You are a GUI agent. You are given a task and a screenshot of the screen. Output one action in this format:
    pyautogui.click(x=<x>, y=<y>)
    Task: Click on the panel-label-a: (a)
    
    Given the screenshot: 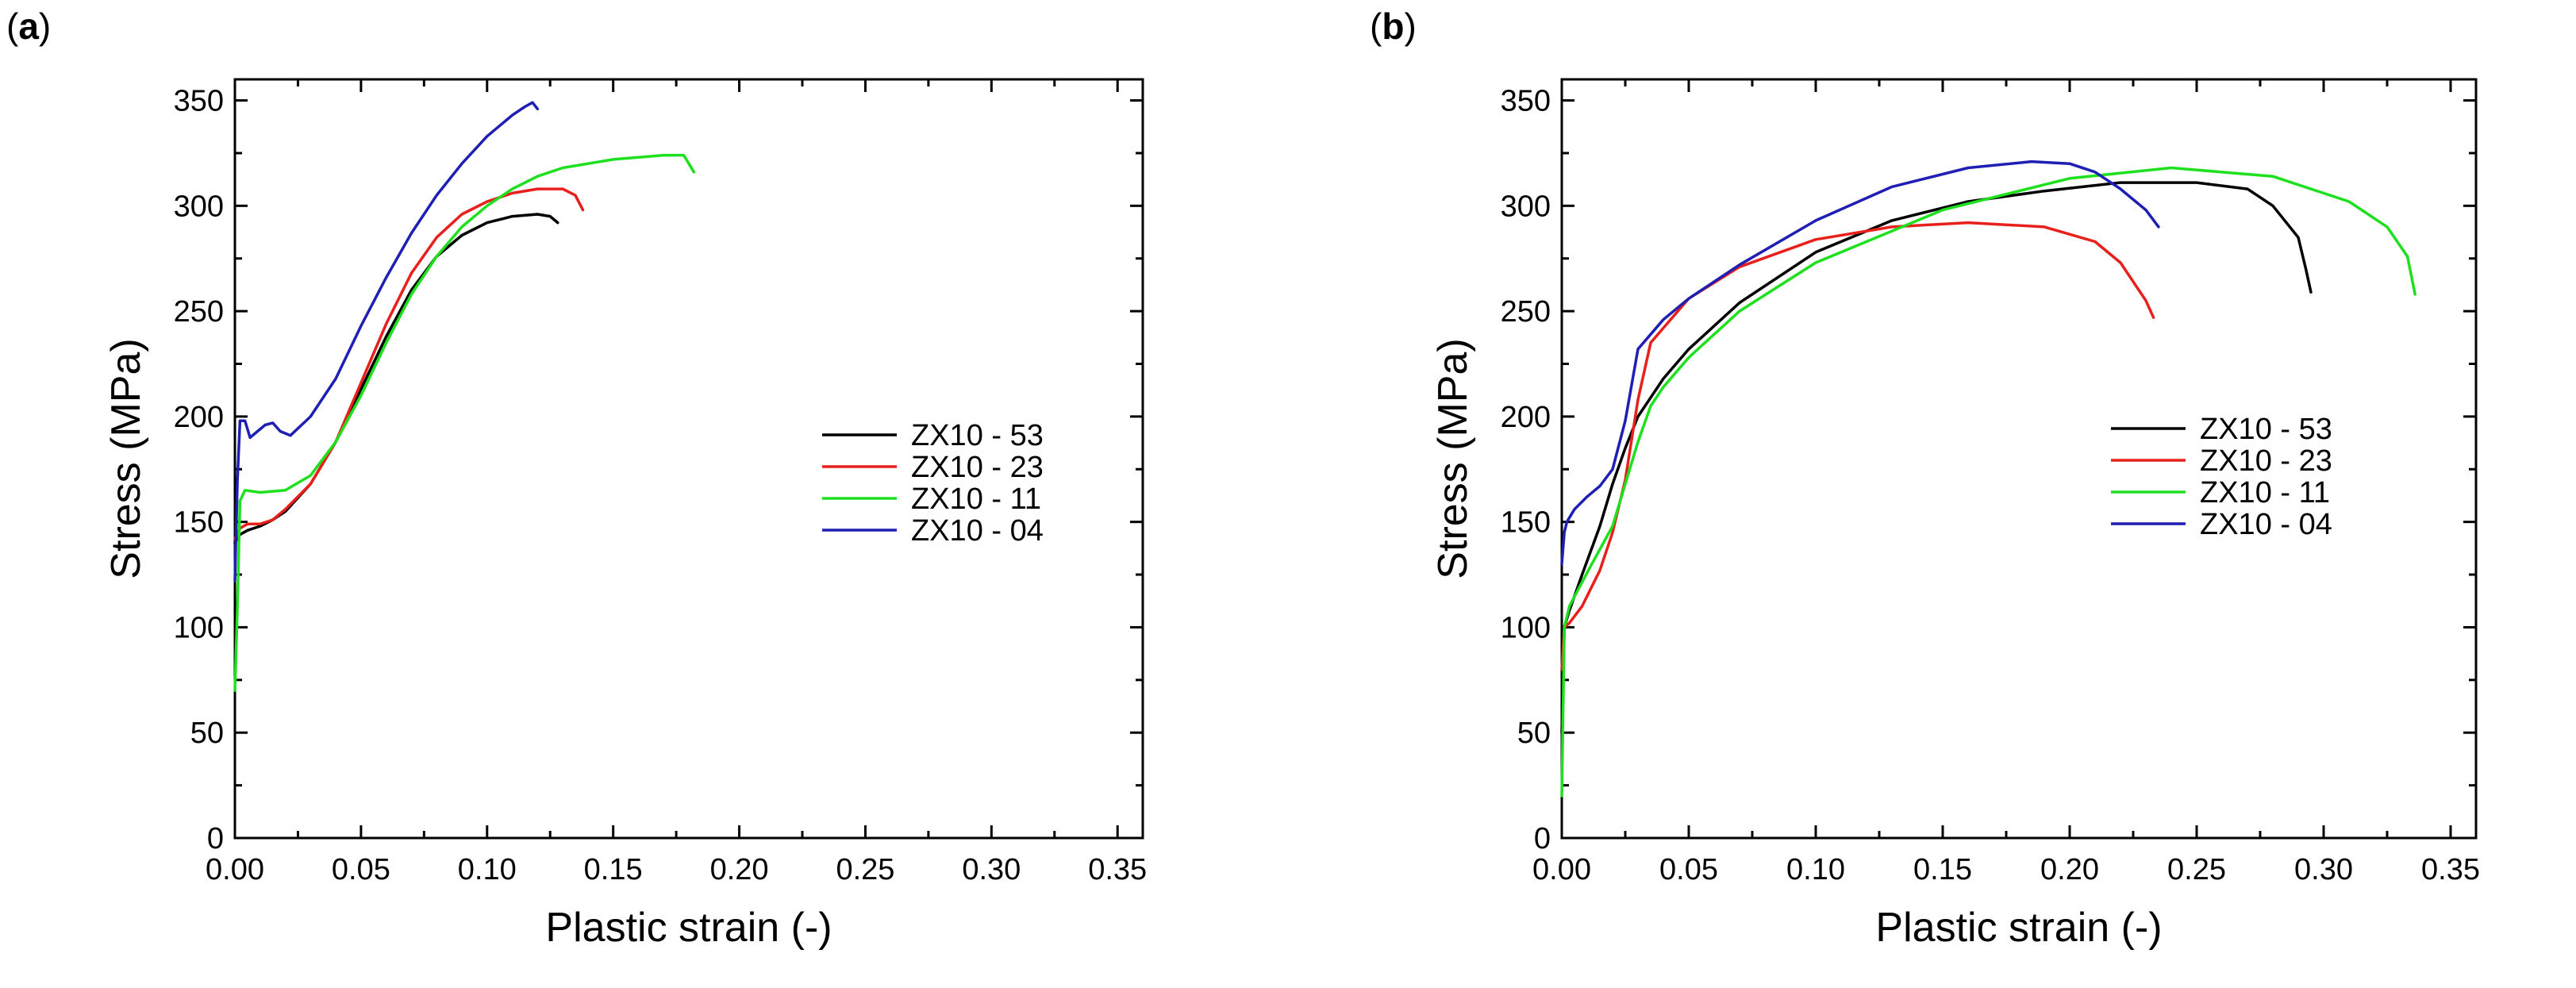 What is the action you would take?
    pyautogui.click(x=28, y=26)
    